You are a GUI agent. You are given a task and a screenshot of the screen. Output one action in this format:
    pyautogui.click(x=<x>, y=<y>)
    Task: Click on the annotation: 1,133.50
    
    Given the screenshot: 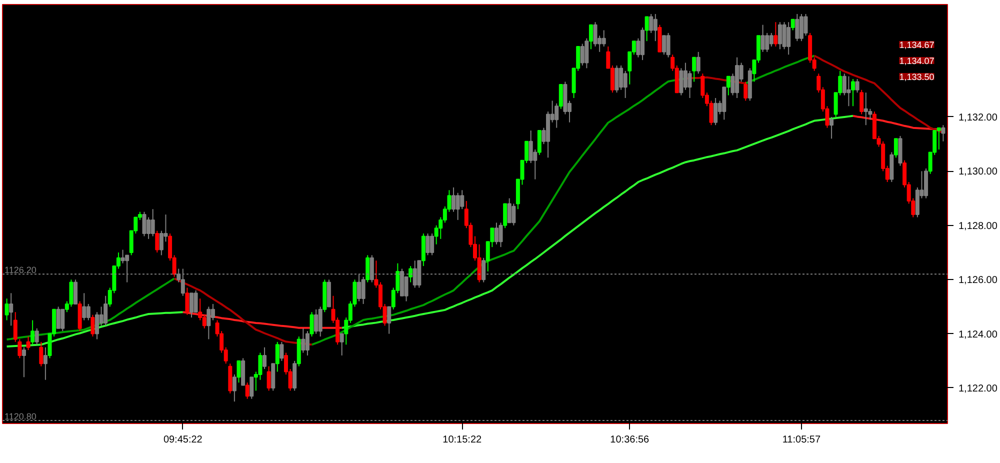 What is the action you would take?
    pyautogui.click(x=916, y=77)
    